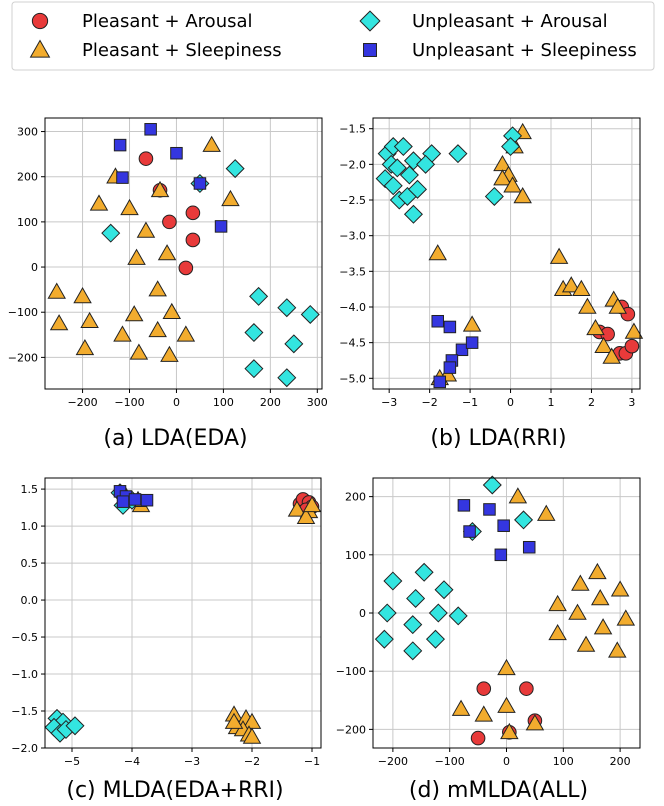 This screenshot has width=664, height=806. I want to click on x-tick-label: −5, so click(72, 761).